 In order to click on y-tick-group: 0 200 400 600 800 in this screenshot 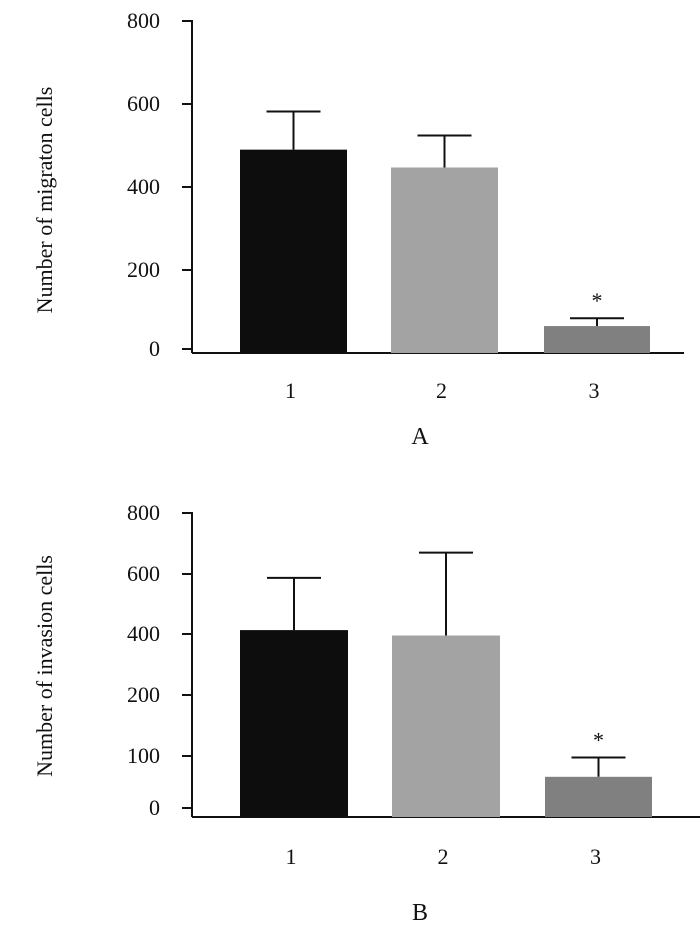, I will do `click(159, 184)`.